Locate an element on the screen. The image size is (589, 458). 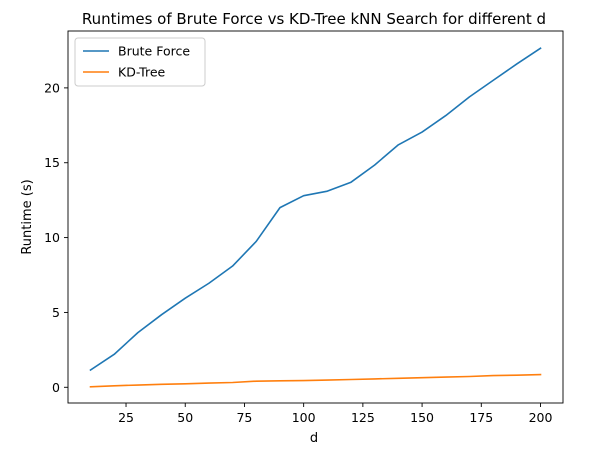
x-axis-label: d is located at coordinates (314, 438).